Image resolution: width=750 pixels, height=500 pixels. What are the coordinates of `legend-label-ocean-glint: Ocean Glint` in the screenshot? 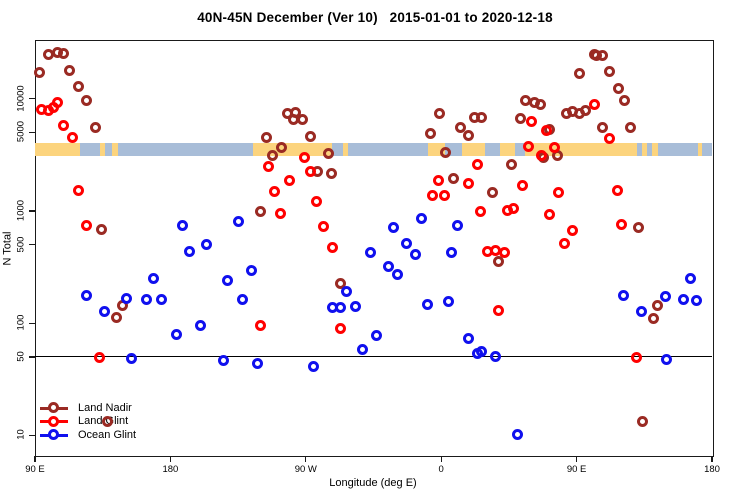 It's located at (107, 434).